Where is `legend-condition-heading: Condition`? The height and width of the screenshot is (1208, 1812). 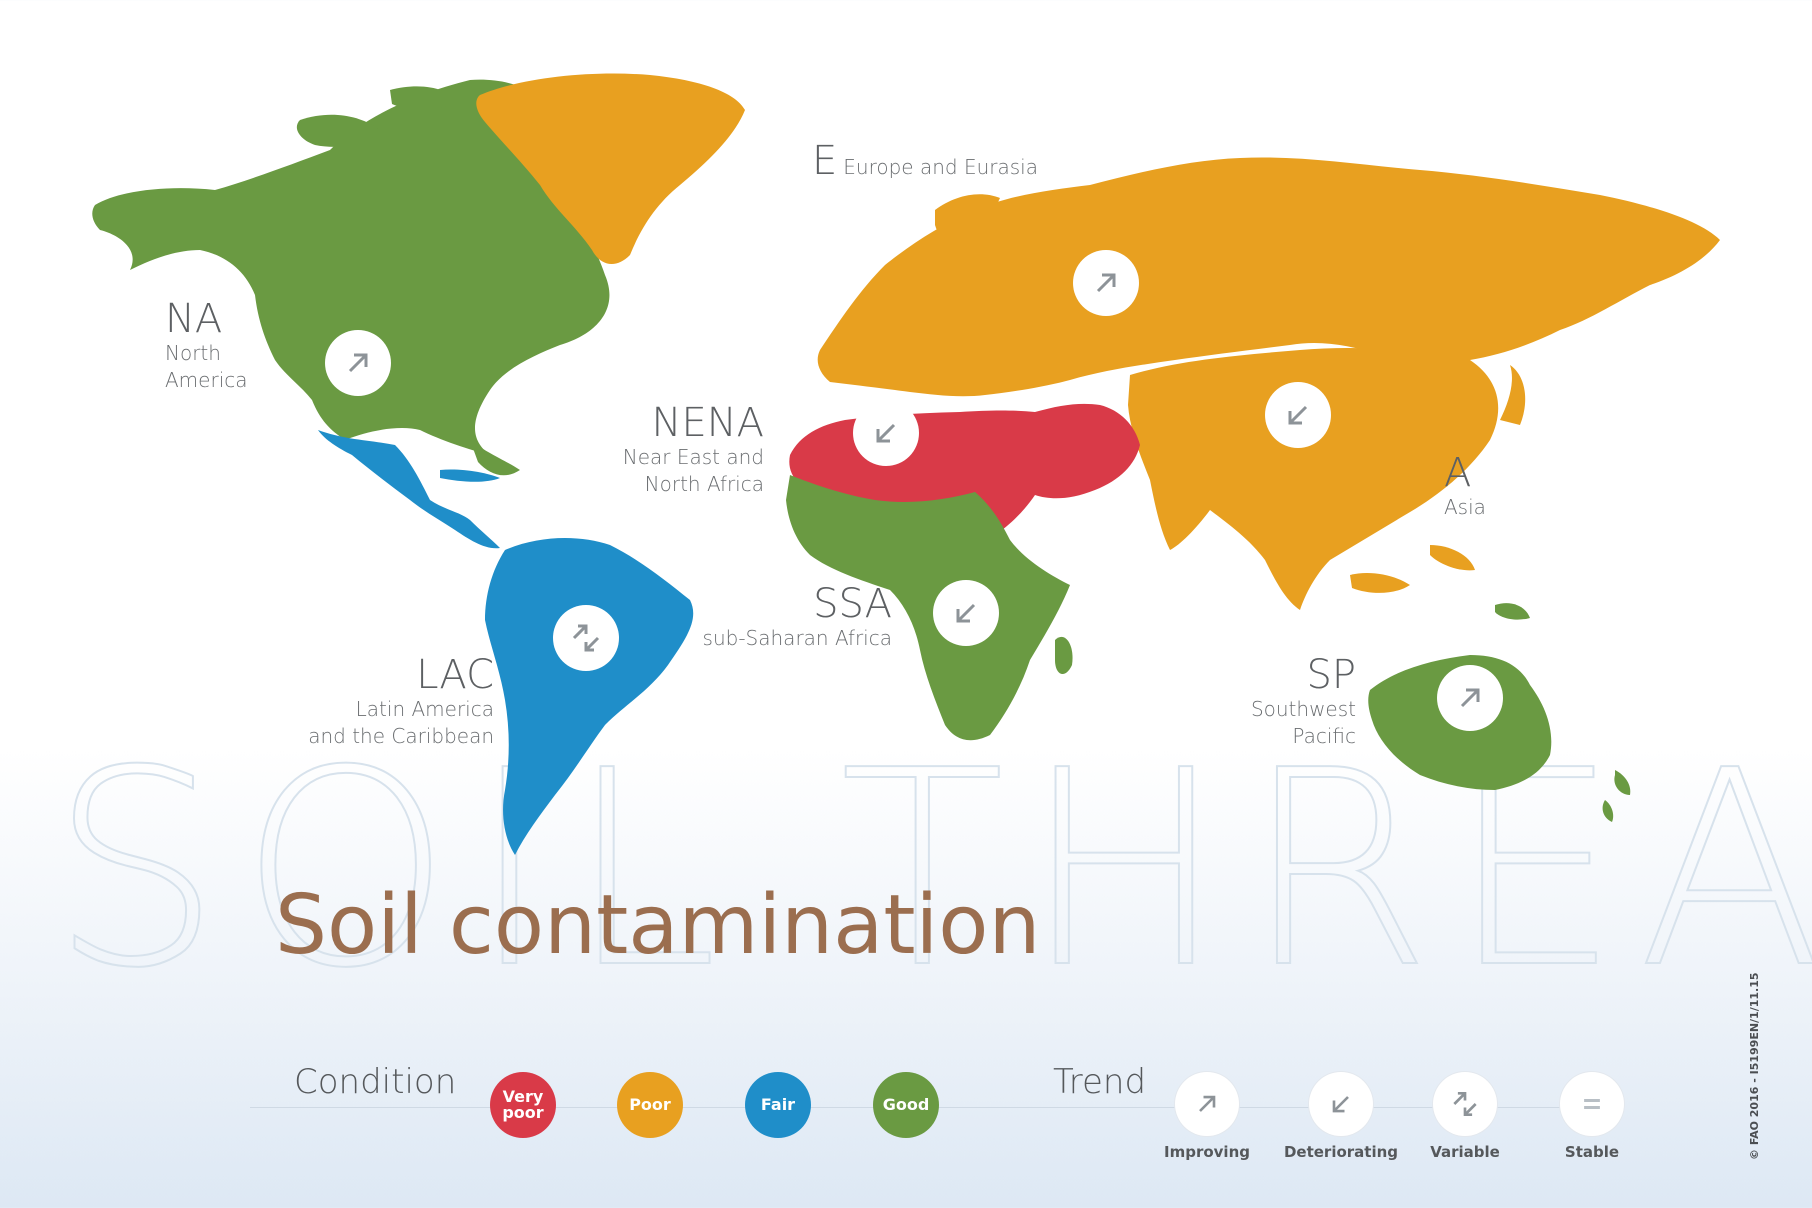 legend-condition-heading: Condition is located at coordinates (375, 1082).